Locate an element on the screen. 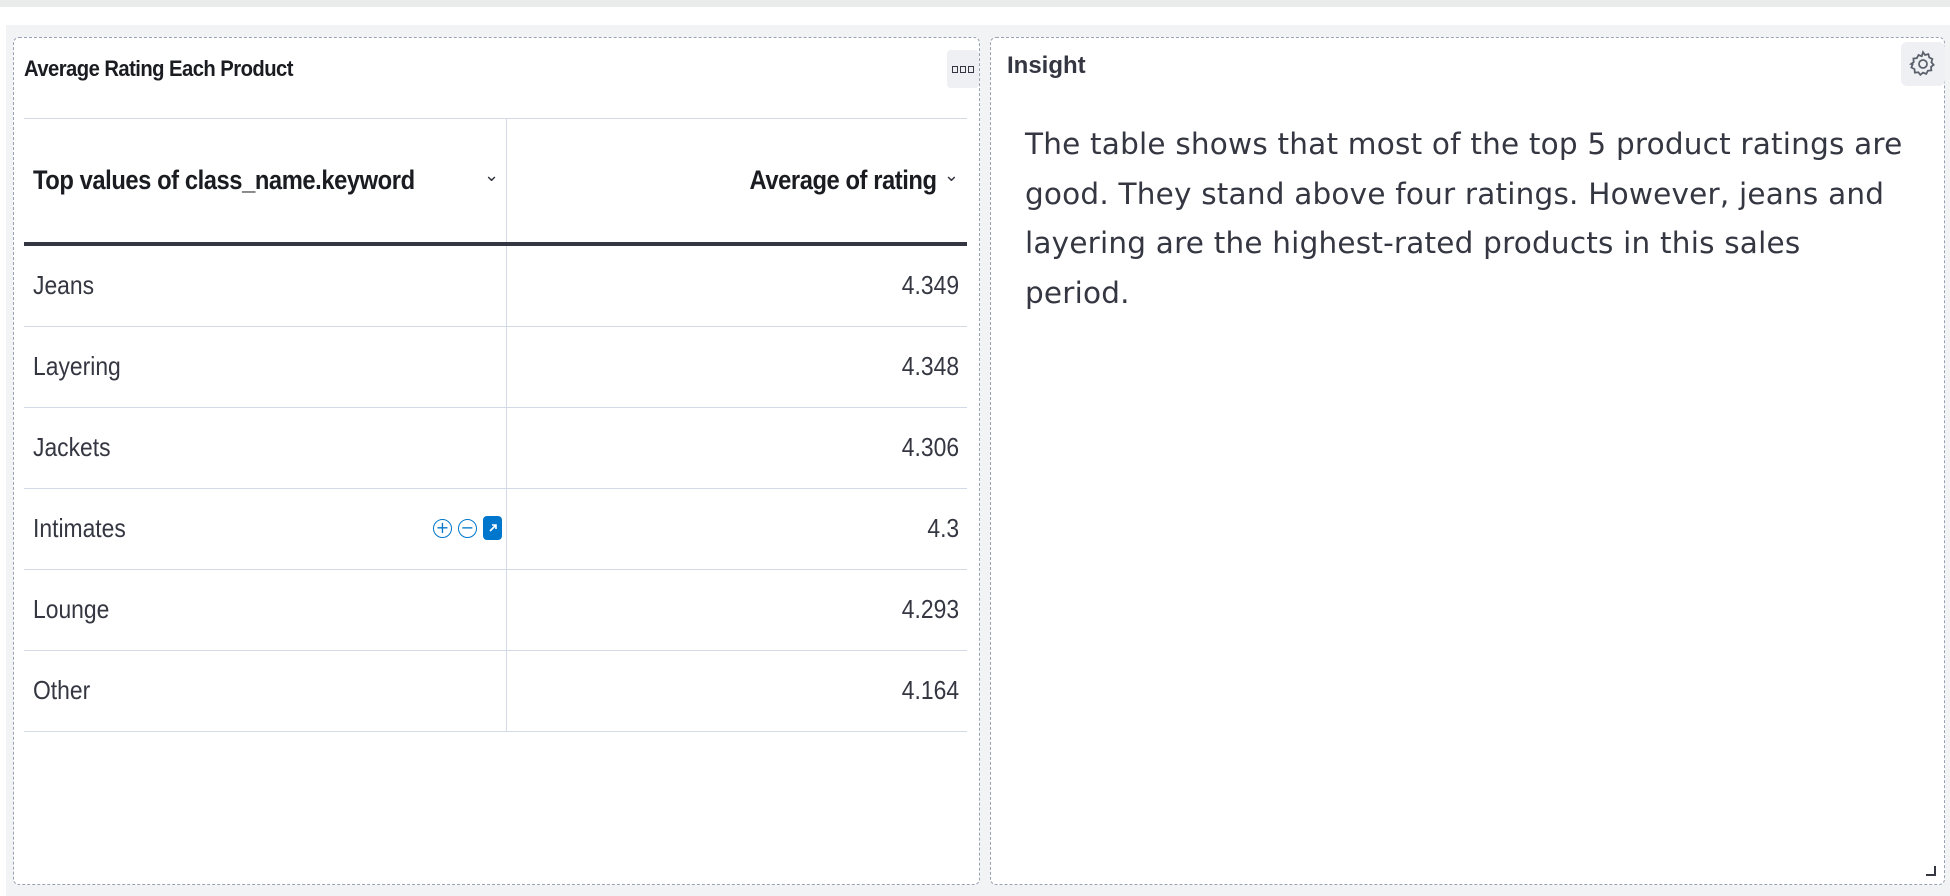  filter-in-icon: + is located at coordinates (442, 528).